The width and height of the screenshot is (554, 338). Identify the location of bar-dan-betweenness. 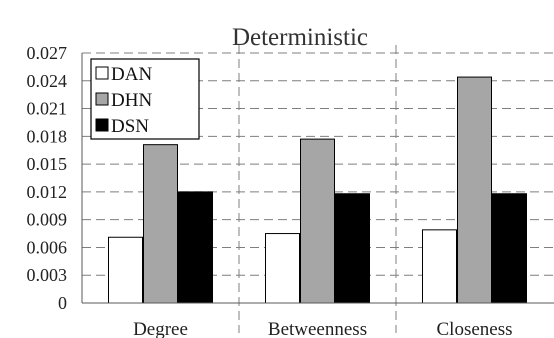
(282, 268).